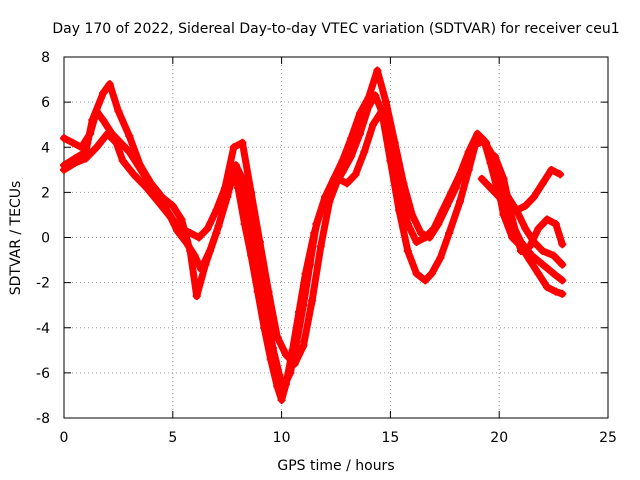 This screenshot has height=480, width=640. Describe the element at coordinates (16, 238) in the screenshot. I see `y-axis-label: SDTVAR / TECUs` at that location.